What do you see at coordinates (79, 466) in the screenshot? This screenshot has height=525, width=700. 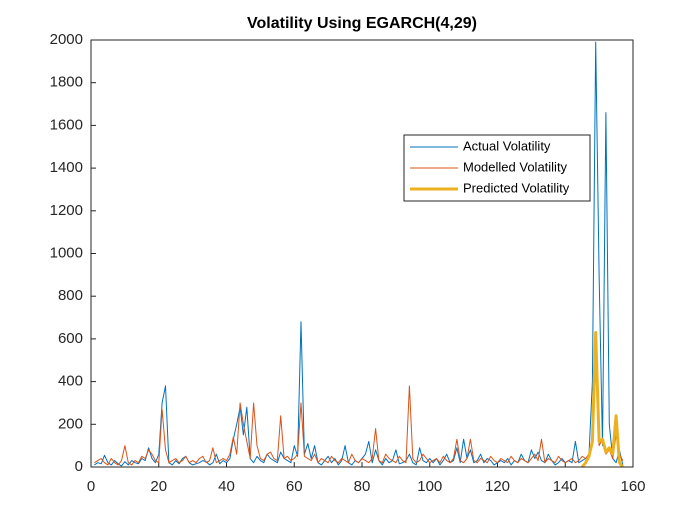 I see `y-tick-label: 0` at bounding box center [79, 466].